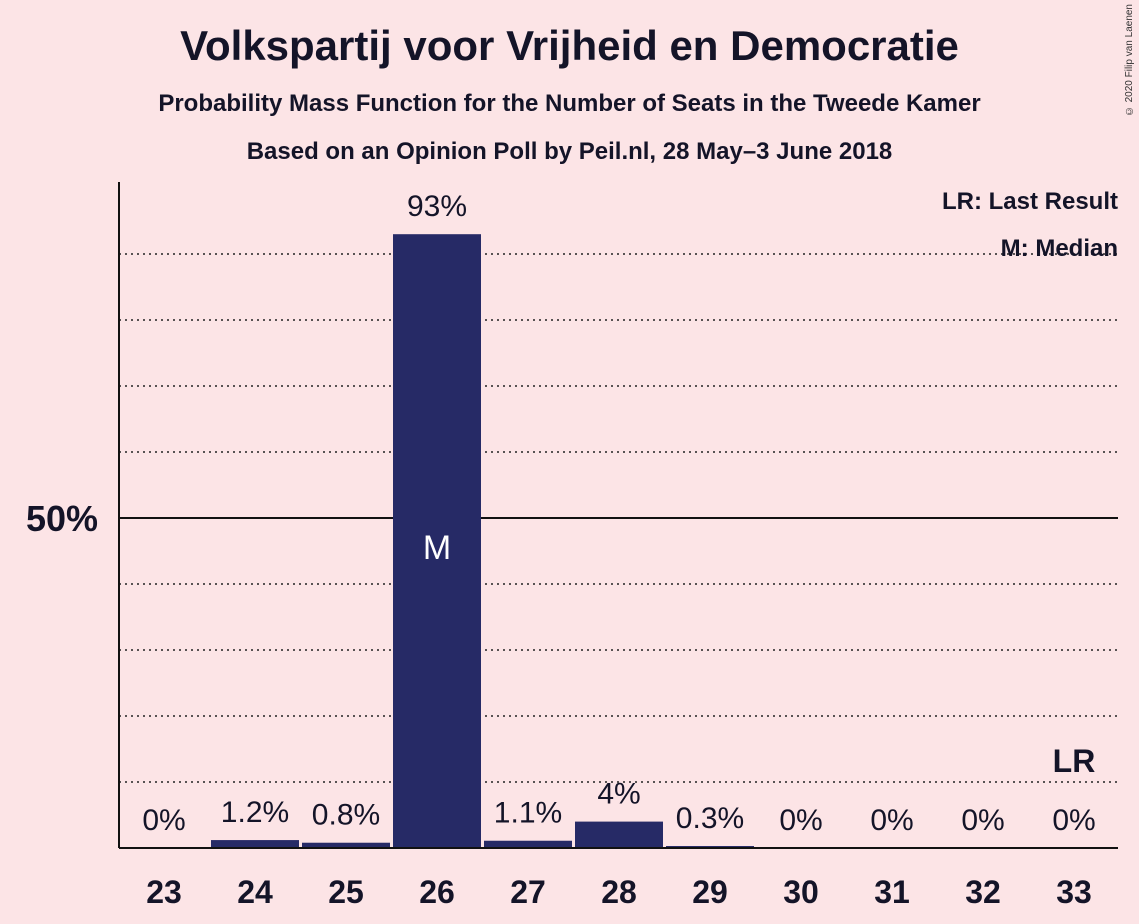 The height and width of the screenshot is (924, 1139). I want to click on data-label: 4%, so click(618, 794).